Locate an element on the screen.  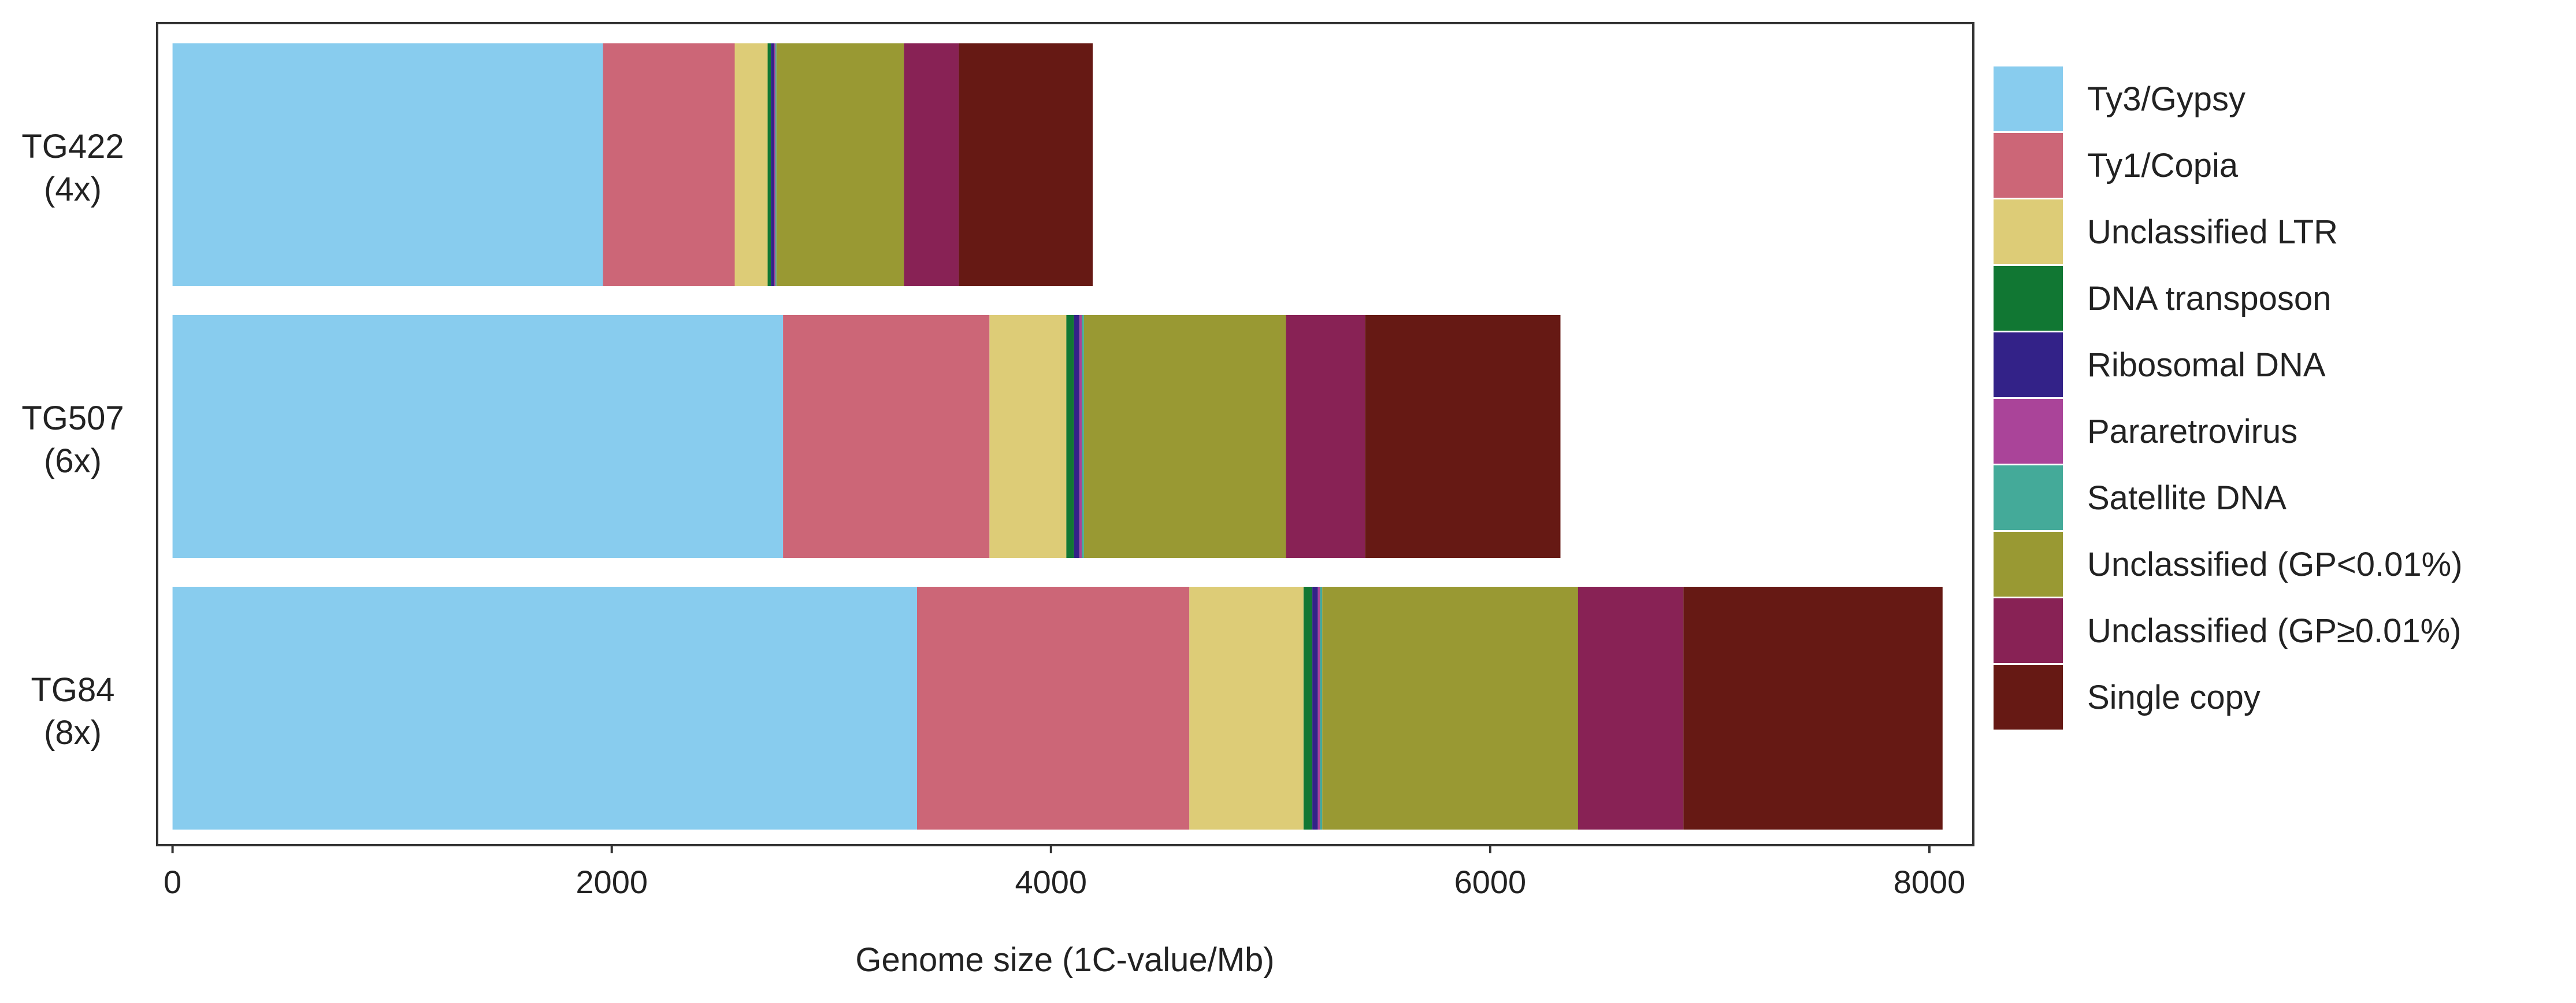
legend-swatch-ty3-gypsy is located at coordinates (2029, 98).